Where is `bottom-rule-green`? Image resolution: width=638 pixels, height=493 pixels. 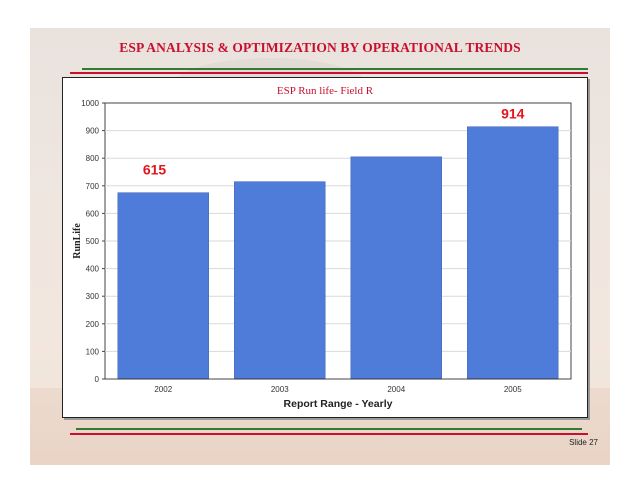 bottom-rule-green is located at coordinates (329, 429).